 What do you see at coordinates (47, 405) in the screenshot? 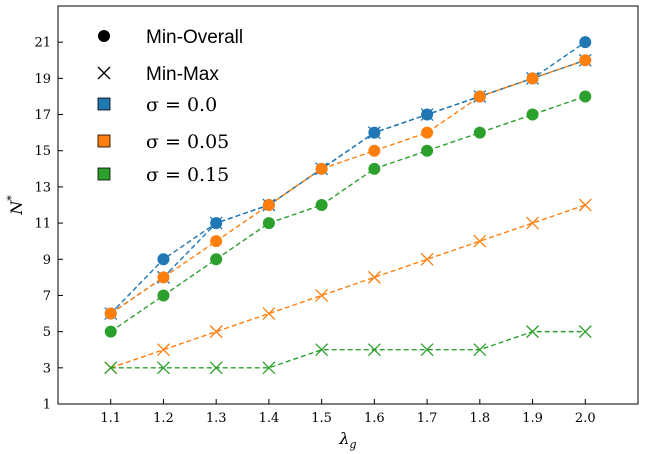
I see `y-tick-label: 1` at bounding box center [47, 405].